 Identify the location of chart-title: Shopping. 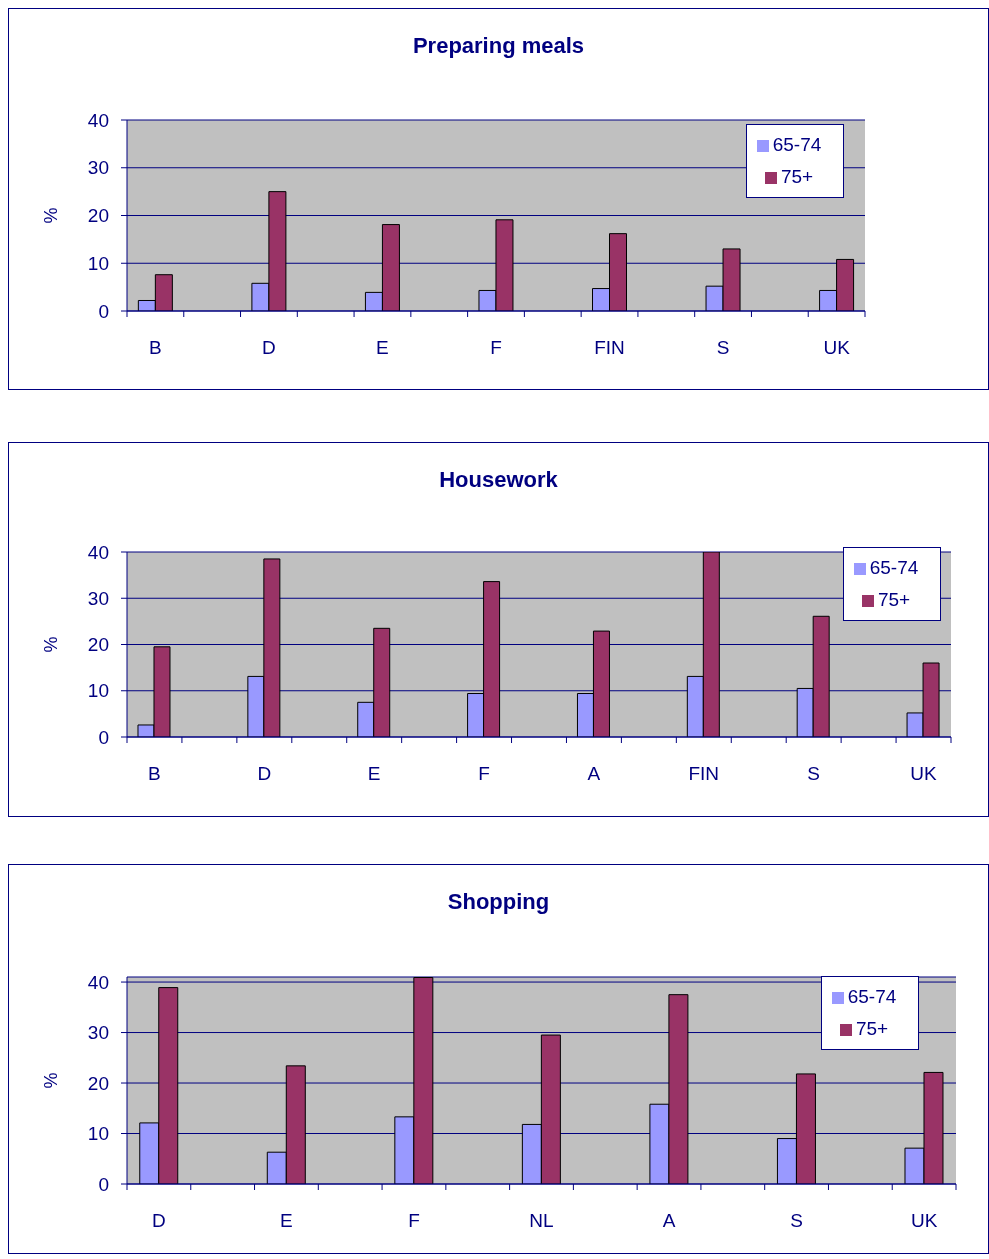
(498, 902).